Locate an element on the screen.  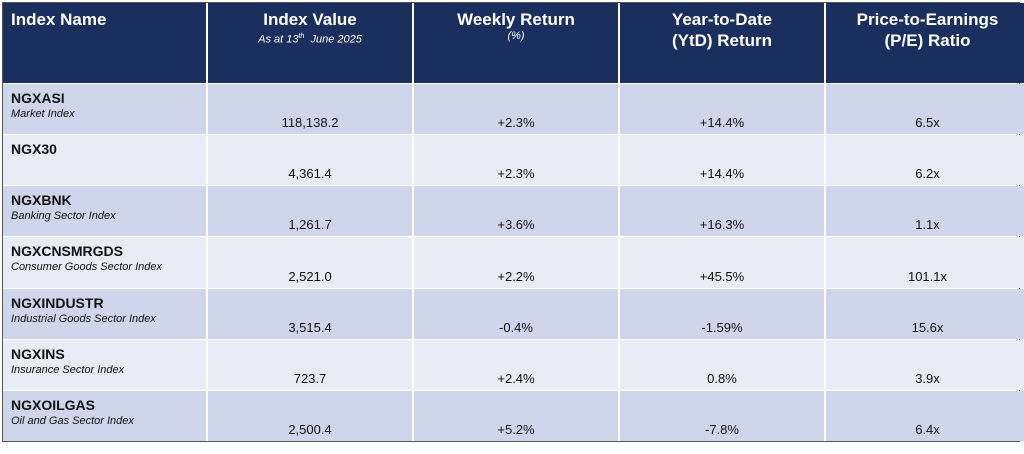
cell-value: 3.9x is located at coordinates (927, 378).